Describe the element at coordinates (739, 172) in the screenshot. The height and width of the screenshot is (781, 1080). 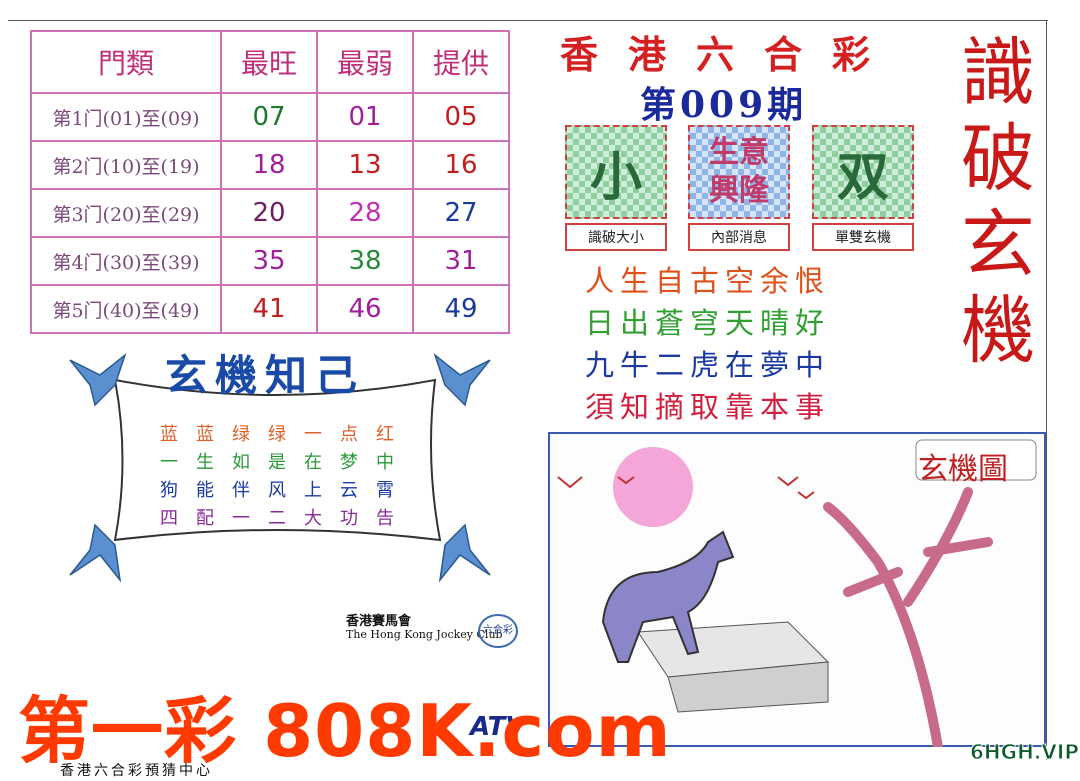
I see `badge-icon: 生意興隆` at that location.